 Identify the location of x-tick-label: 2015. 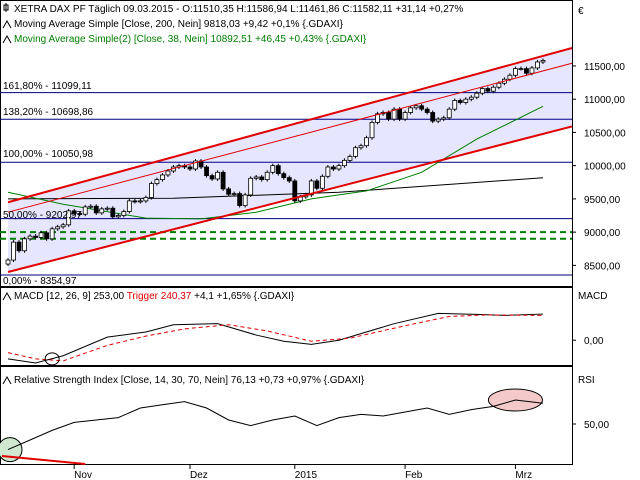
(306, 475).